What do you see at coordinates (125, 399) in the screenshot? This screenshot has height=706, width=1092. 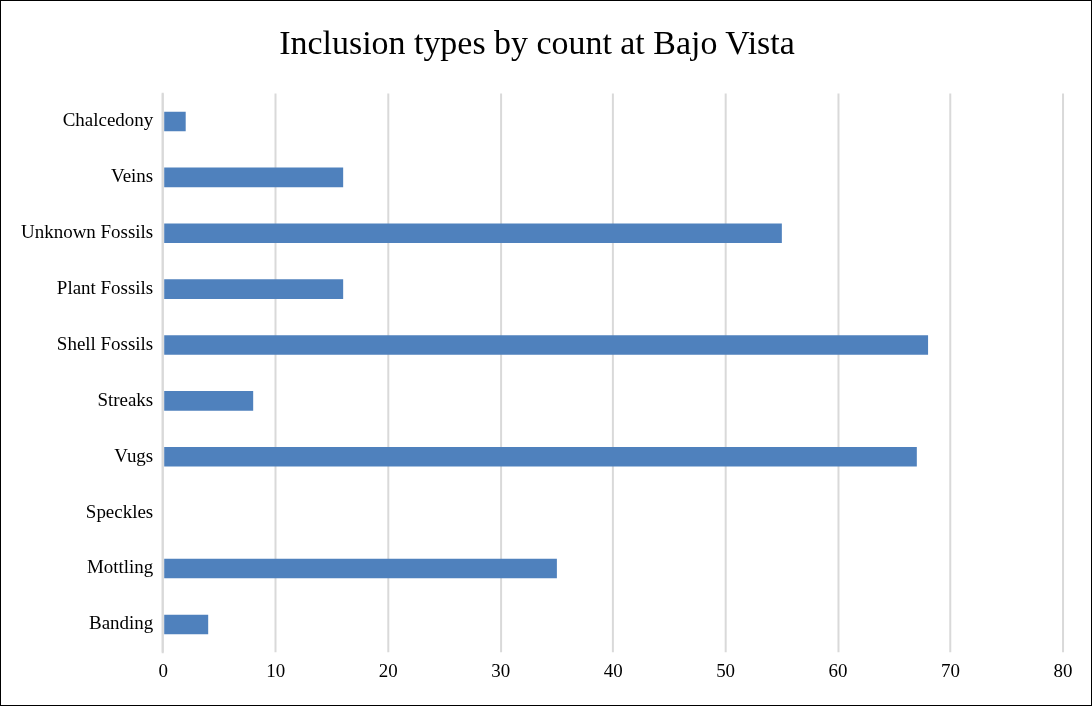 I see `y-tick-label: Streaks` at bounding box center [125, 399].